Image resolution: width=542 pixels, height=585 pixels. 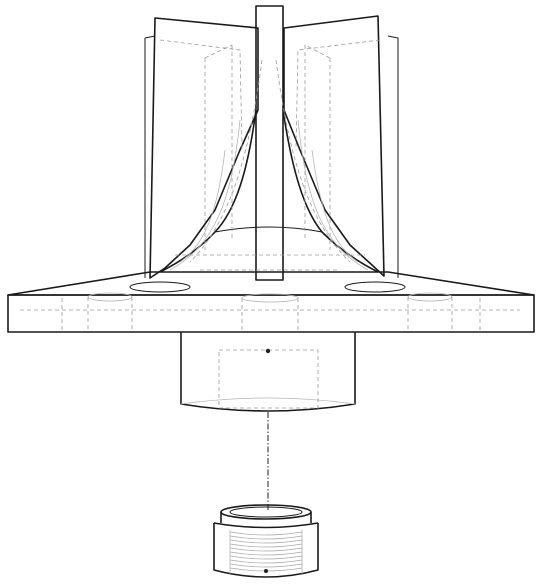 I want to click on right-vane-outline, so click(x=334, y=146).